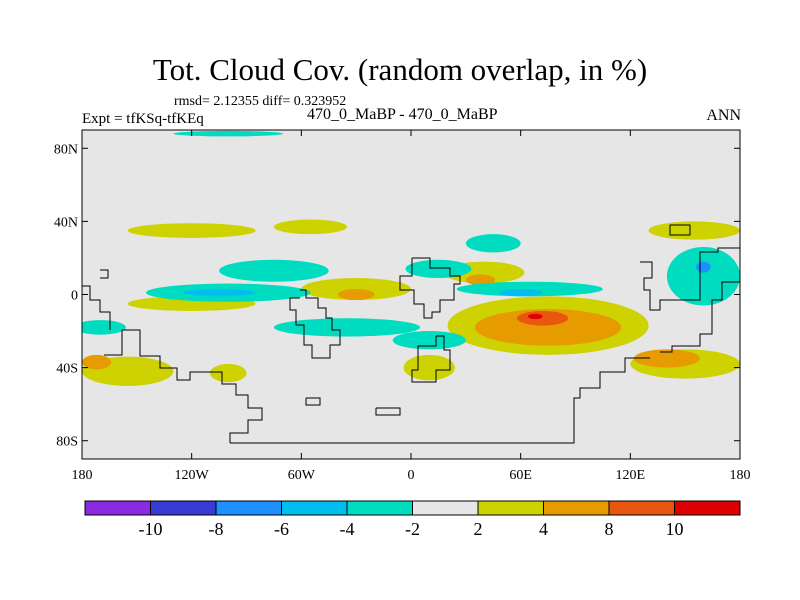  Describe the element at coordinates (478, 529) in the screenshot. I see `colorbar-label: 2` at that location.